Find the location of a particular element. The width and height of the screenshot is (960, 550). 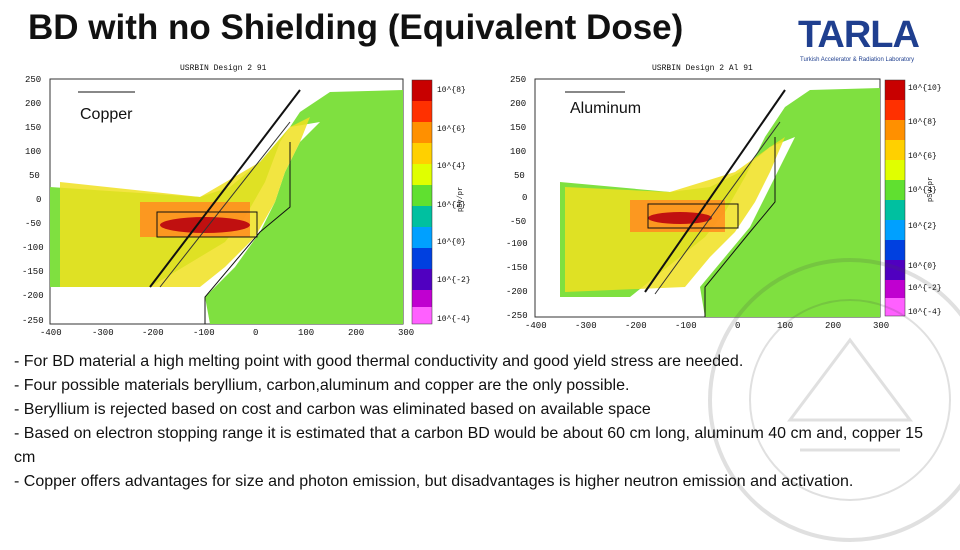

plot-header: USRBIN Design 2 Al 91 is located at coordinates (702, 68).